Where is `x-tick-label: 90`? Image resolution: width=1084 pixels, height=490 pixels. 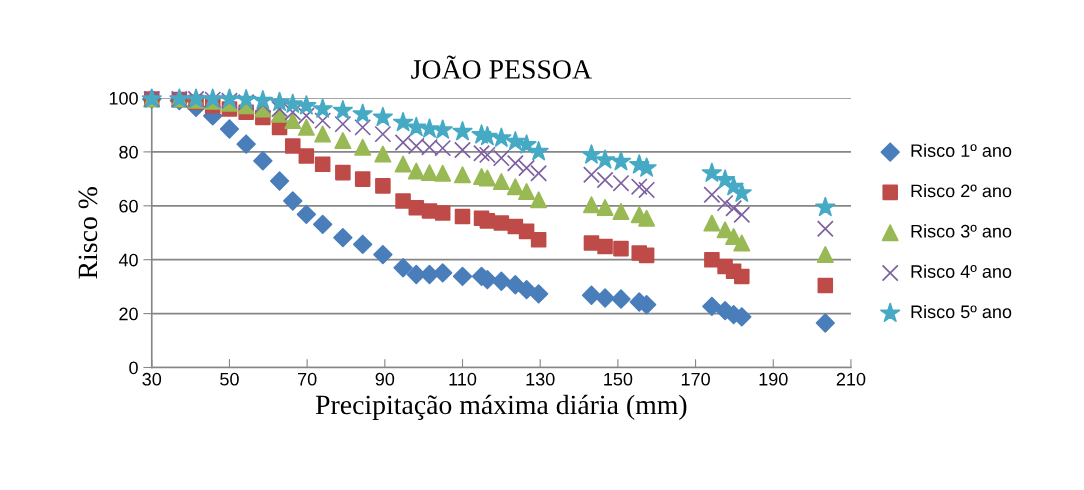 x-tick-label: 90 is located at coordinates (385, 379).